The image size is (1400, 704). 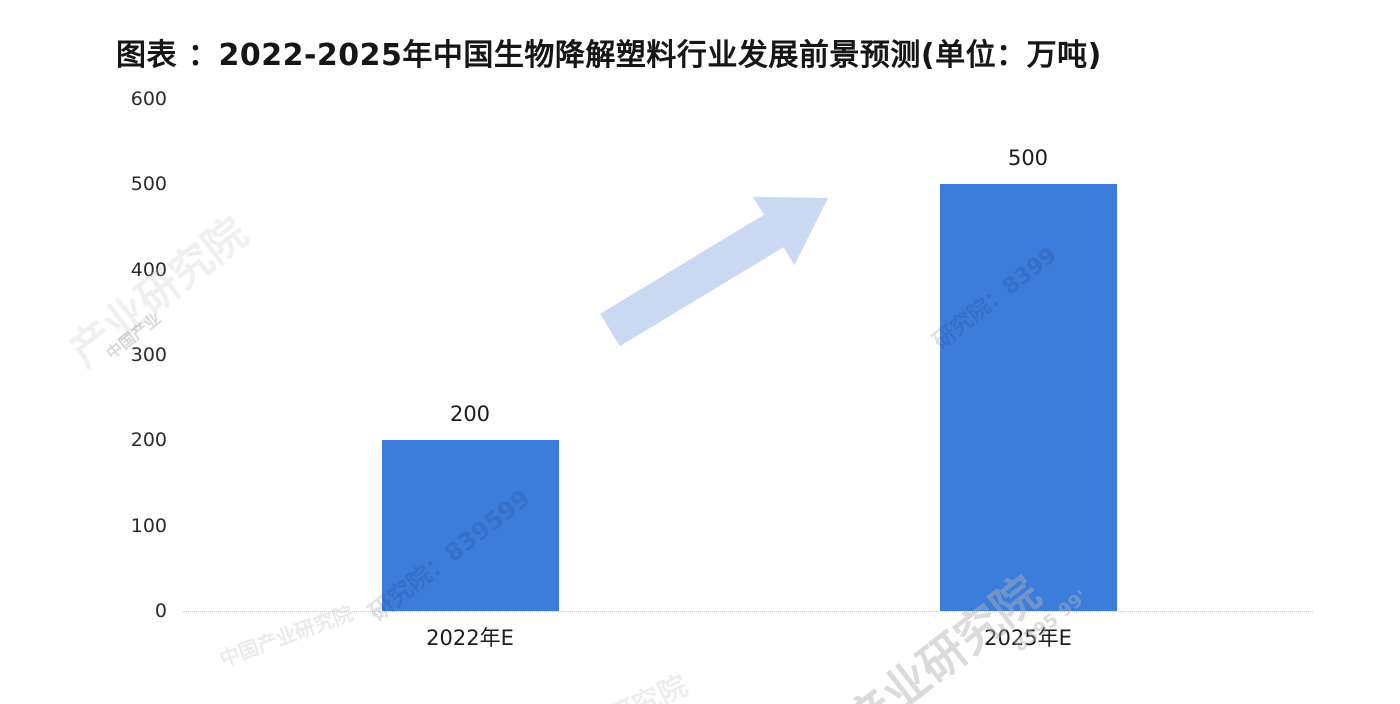 I want to click on x-axis-category-label: 2025年E, so click(x=1028, y=638).